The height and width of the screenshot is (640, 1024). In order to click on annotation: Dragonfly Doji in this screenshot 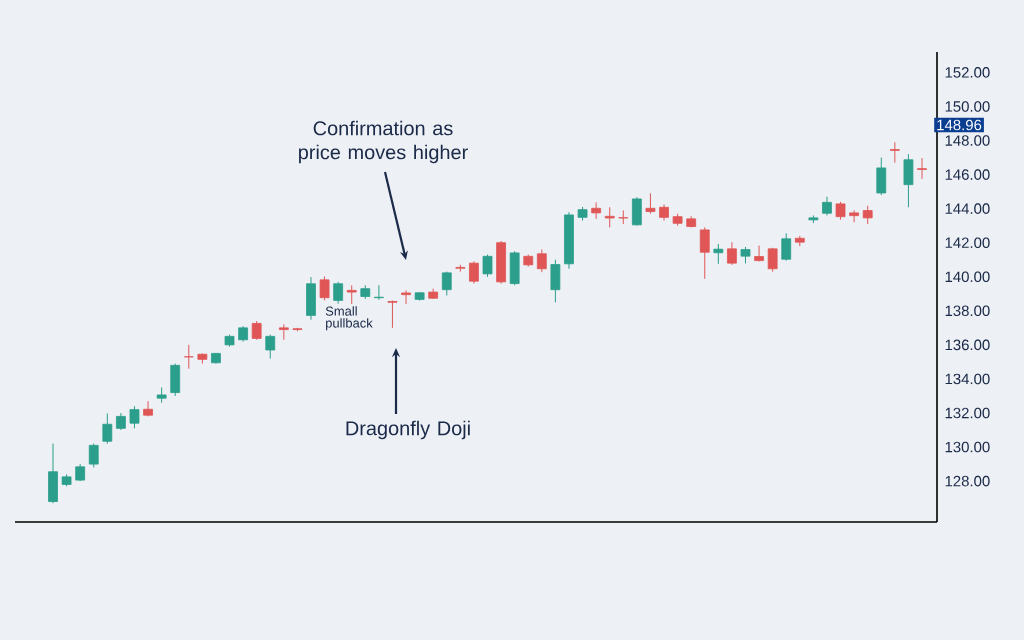, I will do `click(408, 430)`.